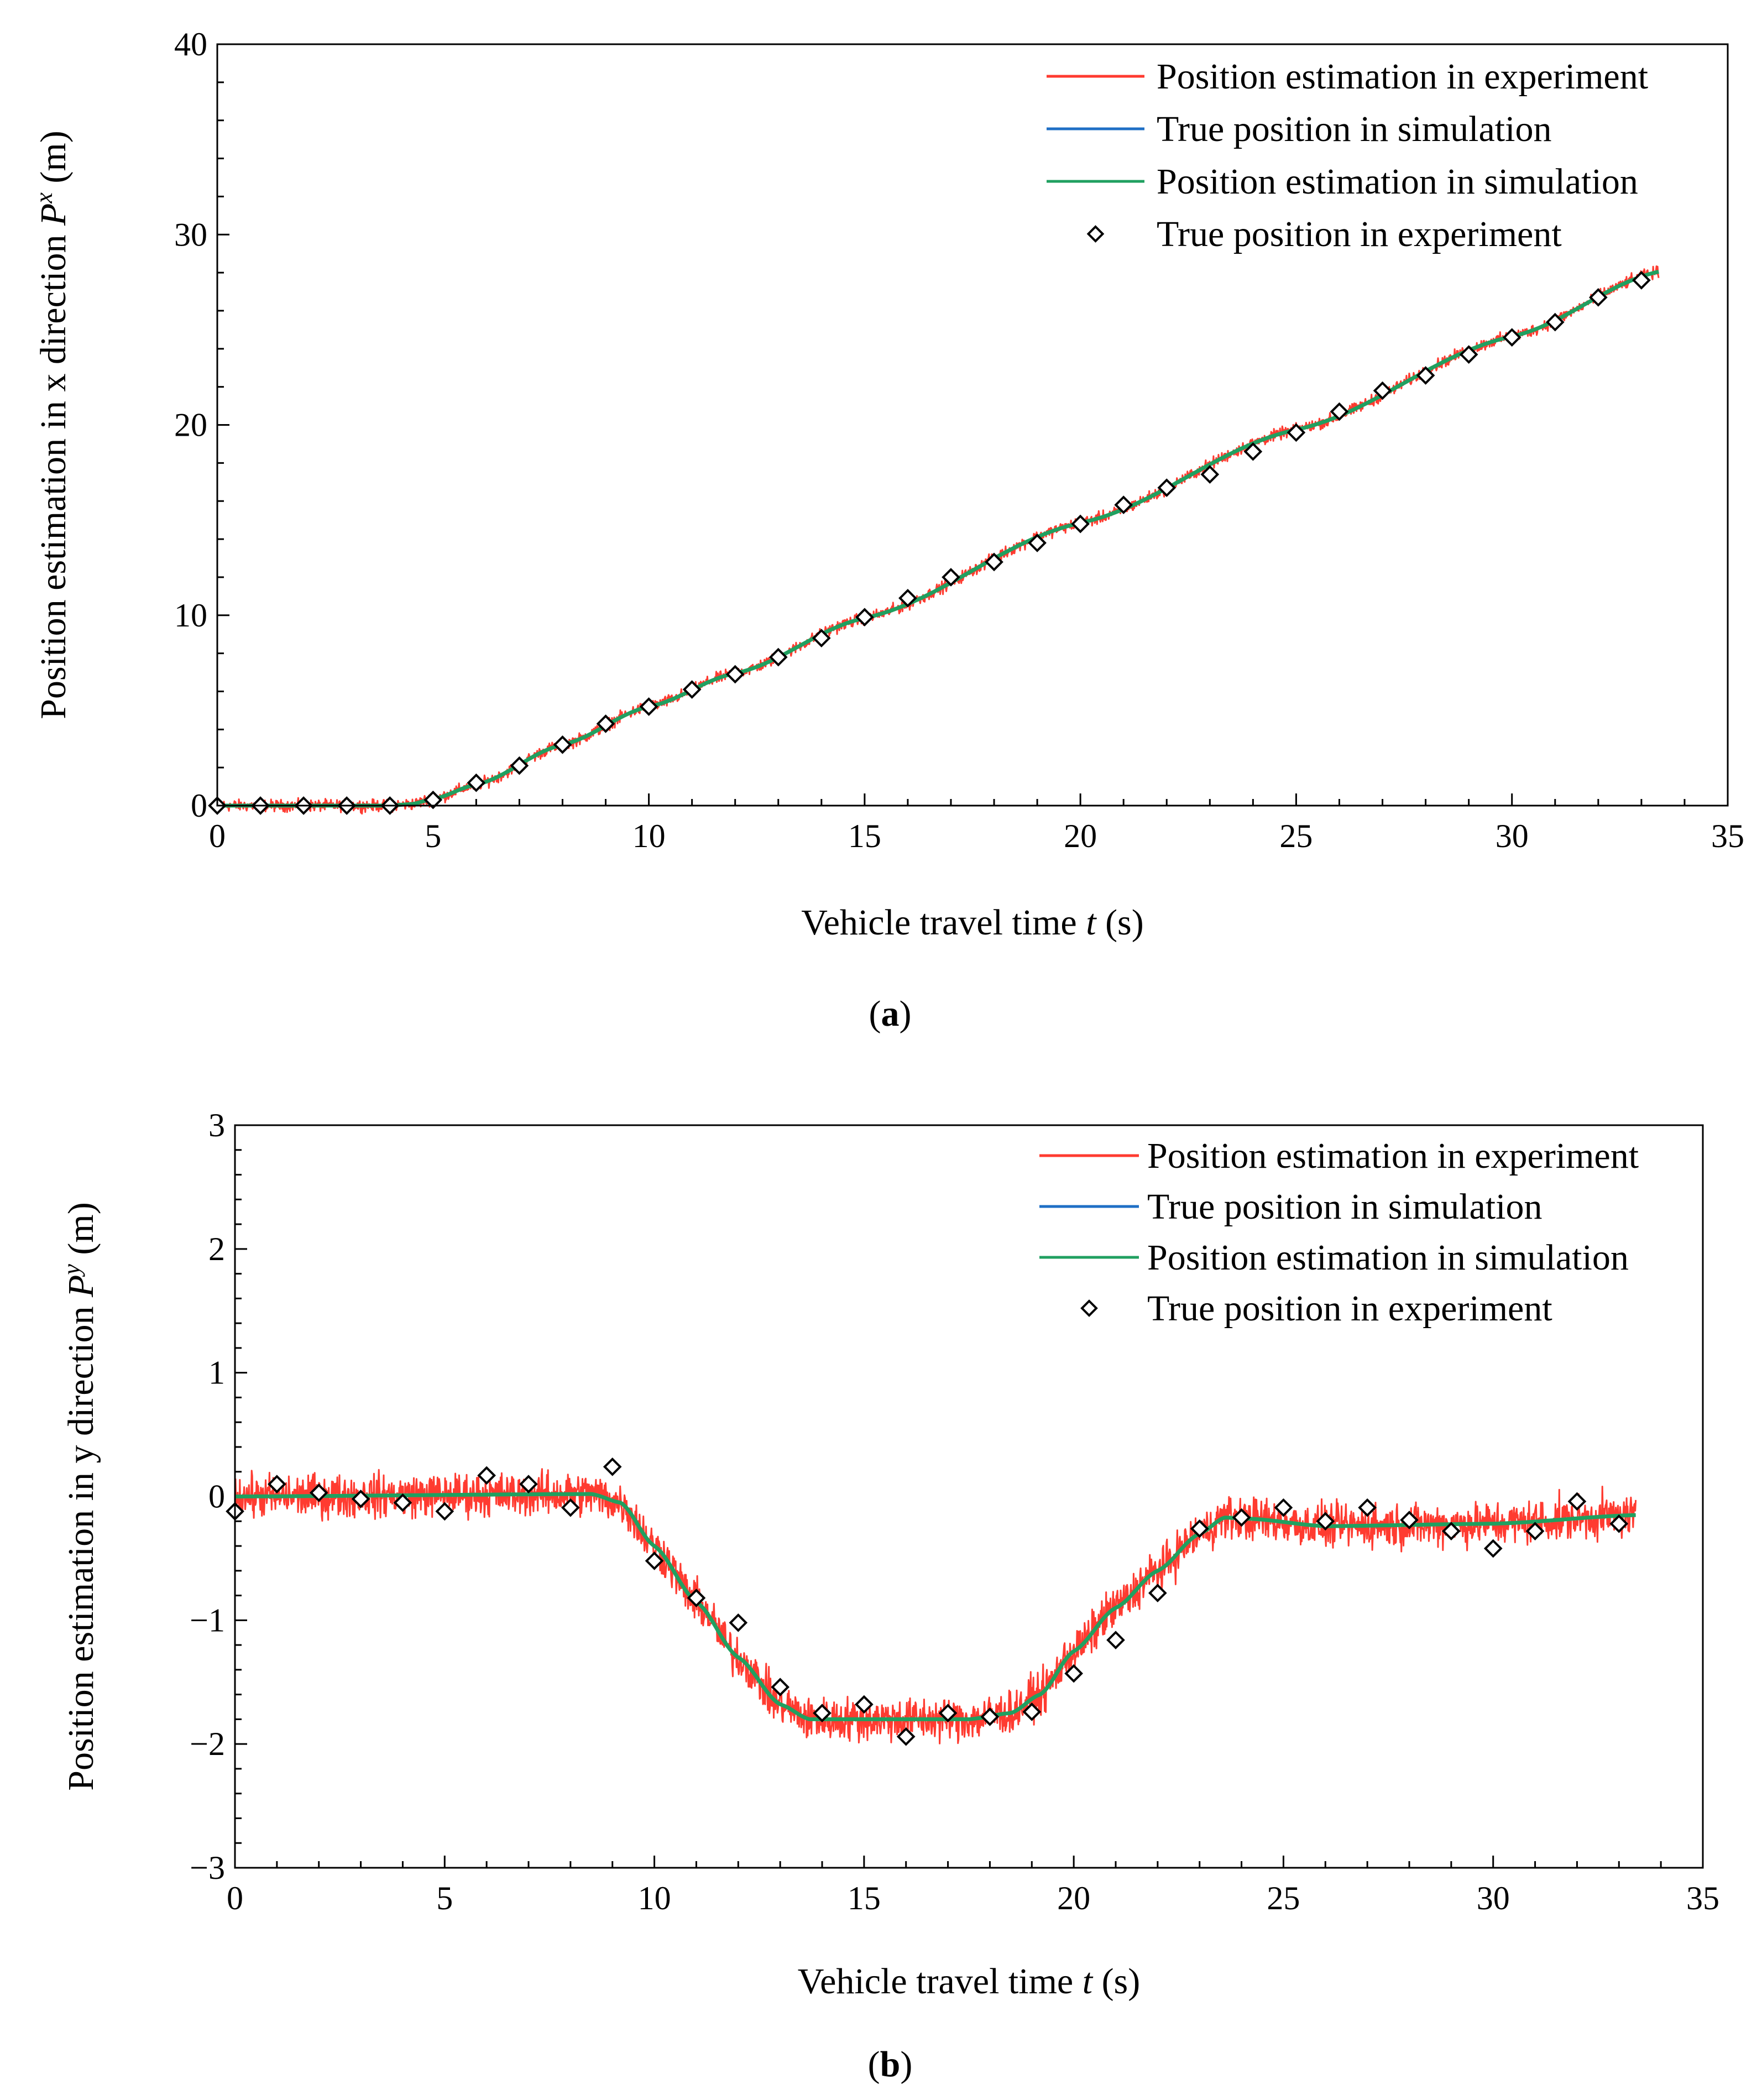 The width and height of the screenshot is (1762, 2100). I want to click on x-tick-label: 20, so click(1073, 1898).